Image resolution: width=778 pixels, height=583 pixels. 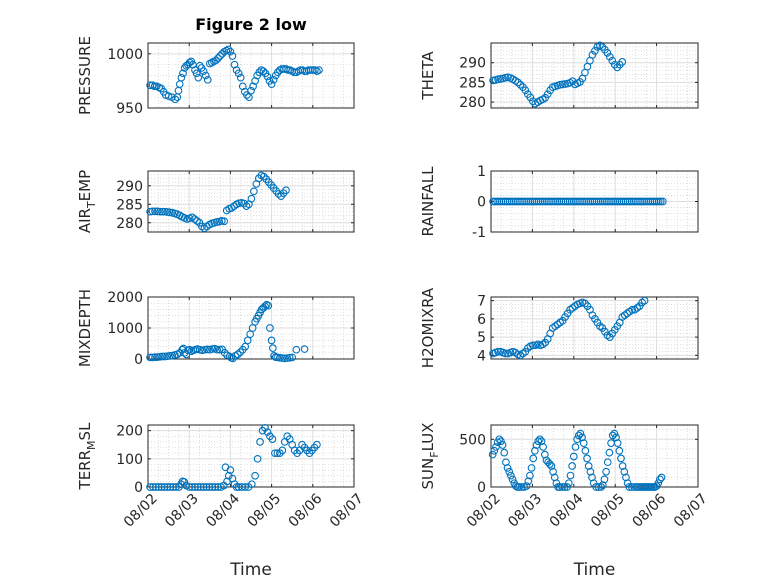 What do you see at coordinates (559, 327) in the screenshot?
I see `subplot-6: 4 5 6 7 H2OMIXRA` at bounding box center [559, 327].